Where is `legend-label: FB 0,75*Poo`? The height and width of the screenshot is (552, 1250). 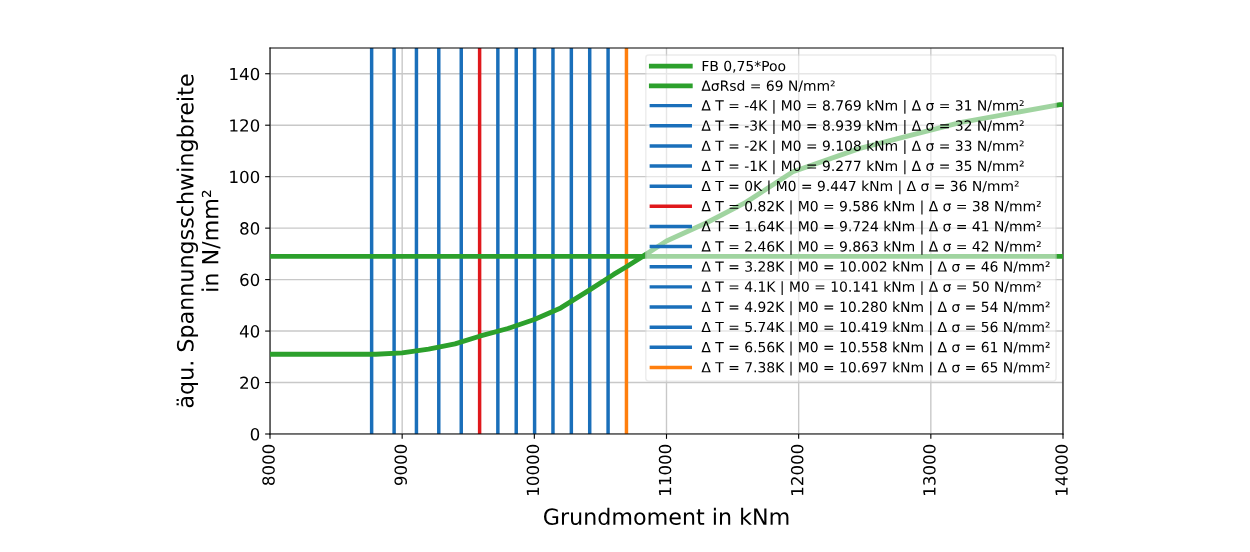 legend-label: FB 0,75*Poo is located at coordinates (744, 66).